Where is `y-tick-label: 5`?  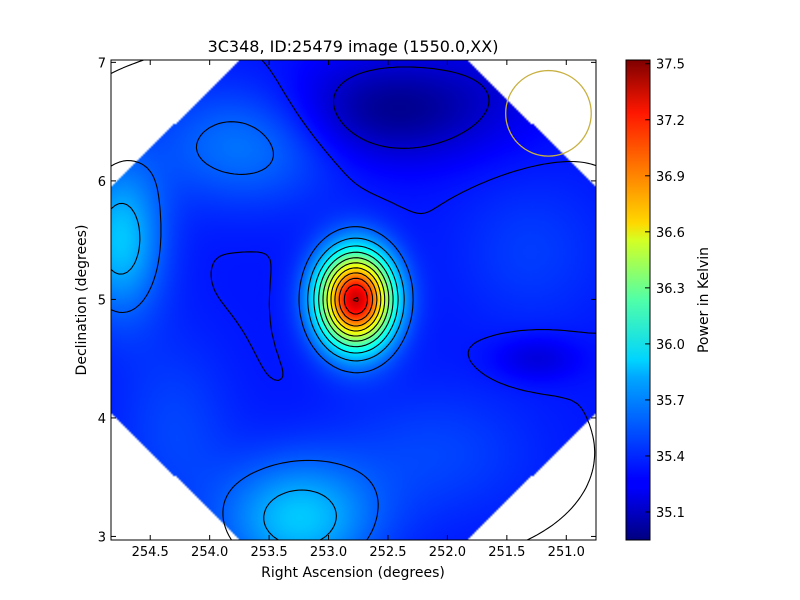 y-tick-label: 5 is located at coordinates (102, 300).